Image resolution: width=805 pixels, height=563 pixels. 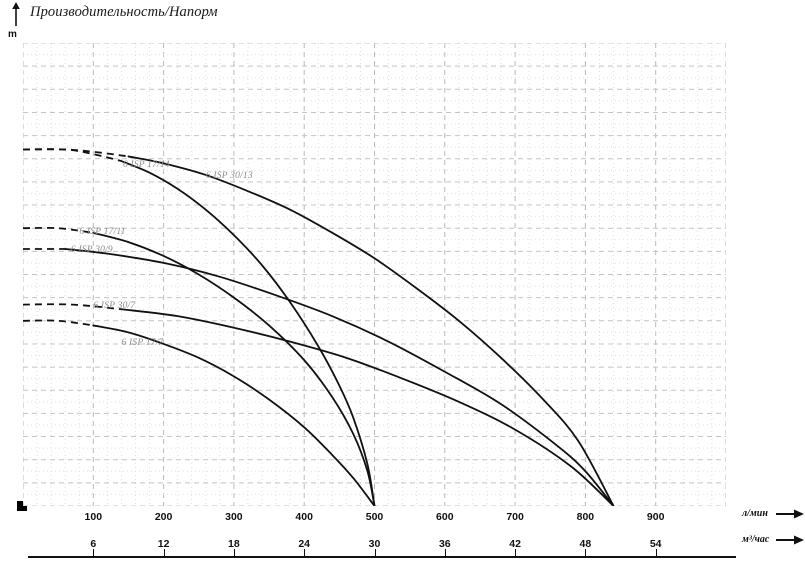 I want to click on curve-label-1: 6 ISP 17/14, so click(x=146, y=164).